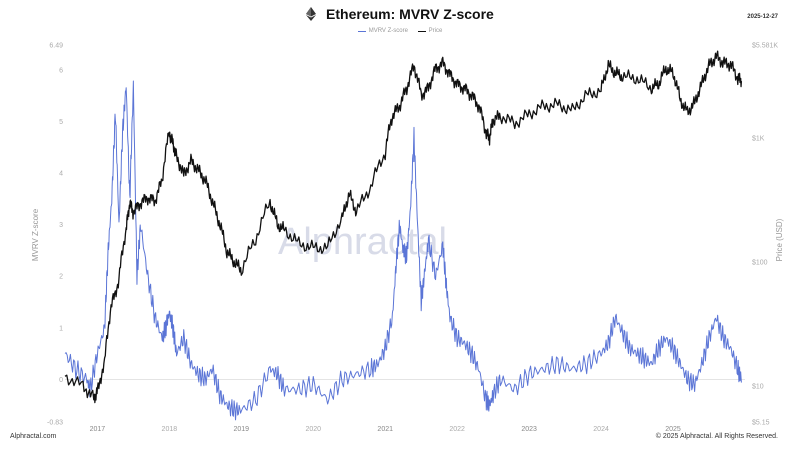  I want to click on chart-title-row: Ethereum: MVRV Z-score, so click(400, 15).